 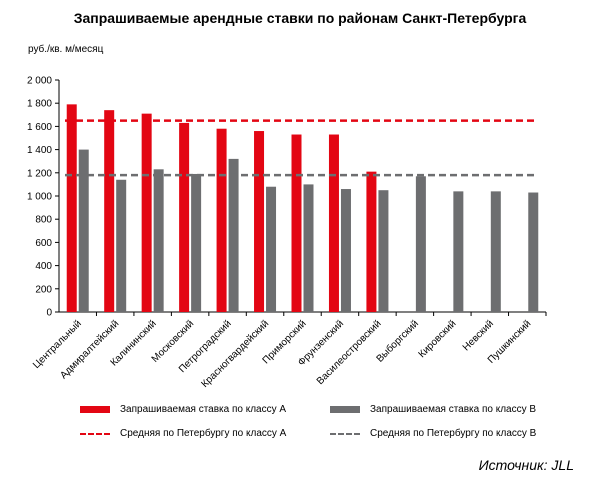 I want to click on y-tick-label: 600, so click(x=43, y=243).